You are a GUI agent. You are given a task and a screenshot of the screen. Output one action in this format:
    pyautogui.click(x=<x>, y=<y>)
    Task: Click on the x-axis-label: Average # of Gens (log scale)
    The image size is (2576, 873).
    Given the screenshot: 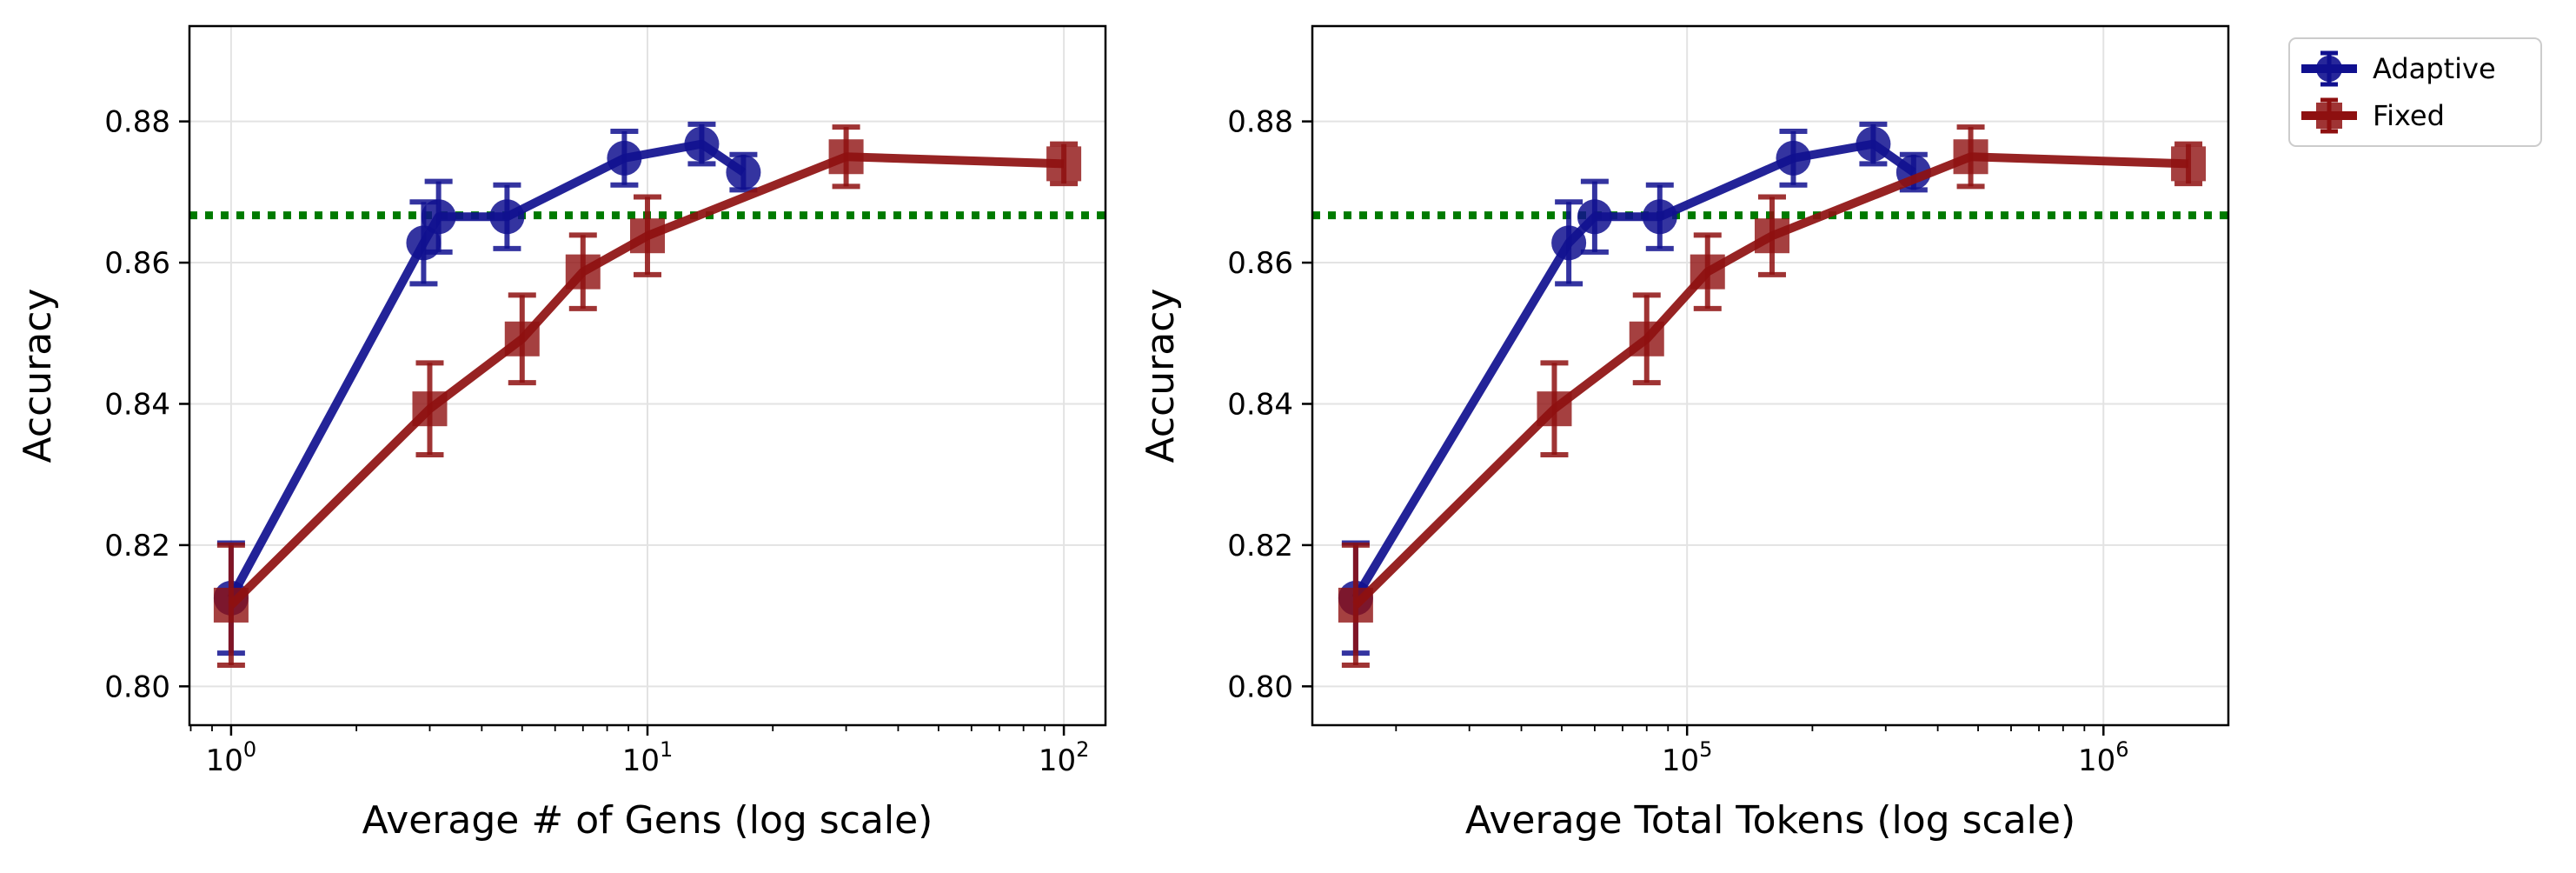 What is the action you would take?
    pyautogui.click(x=647, y=820)
    